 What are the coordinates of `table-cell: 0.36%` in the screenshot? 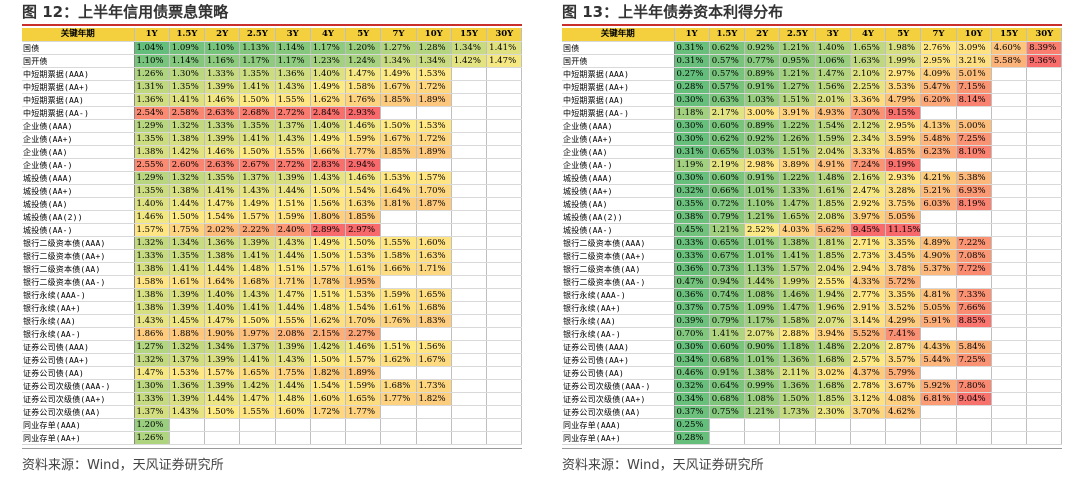 It's located at (692, 295).